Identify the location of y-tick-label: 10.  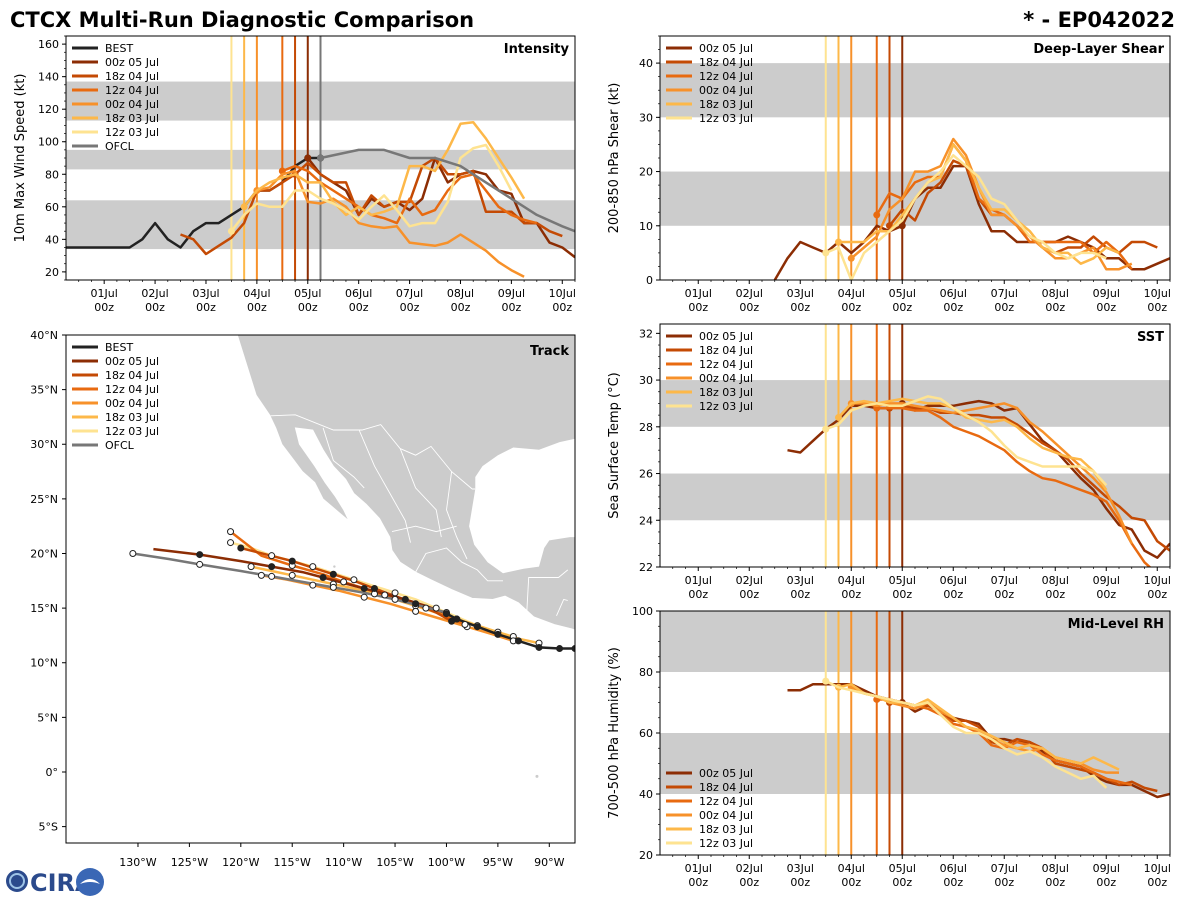
(646, 226).